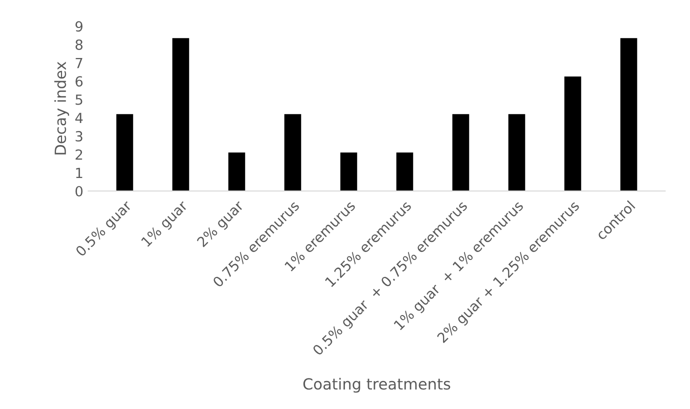 Image resolution: width=690 pixels, height=409 pixels. What do you see at coordinates (79, 154) in the screenshot?
I see `y-tick-label: 2` at bounding box center [79, 154].